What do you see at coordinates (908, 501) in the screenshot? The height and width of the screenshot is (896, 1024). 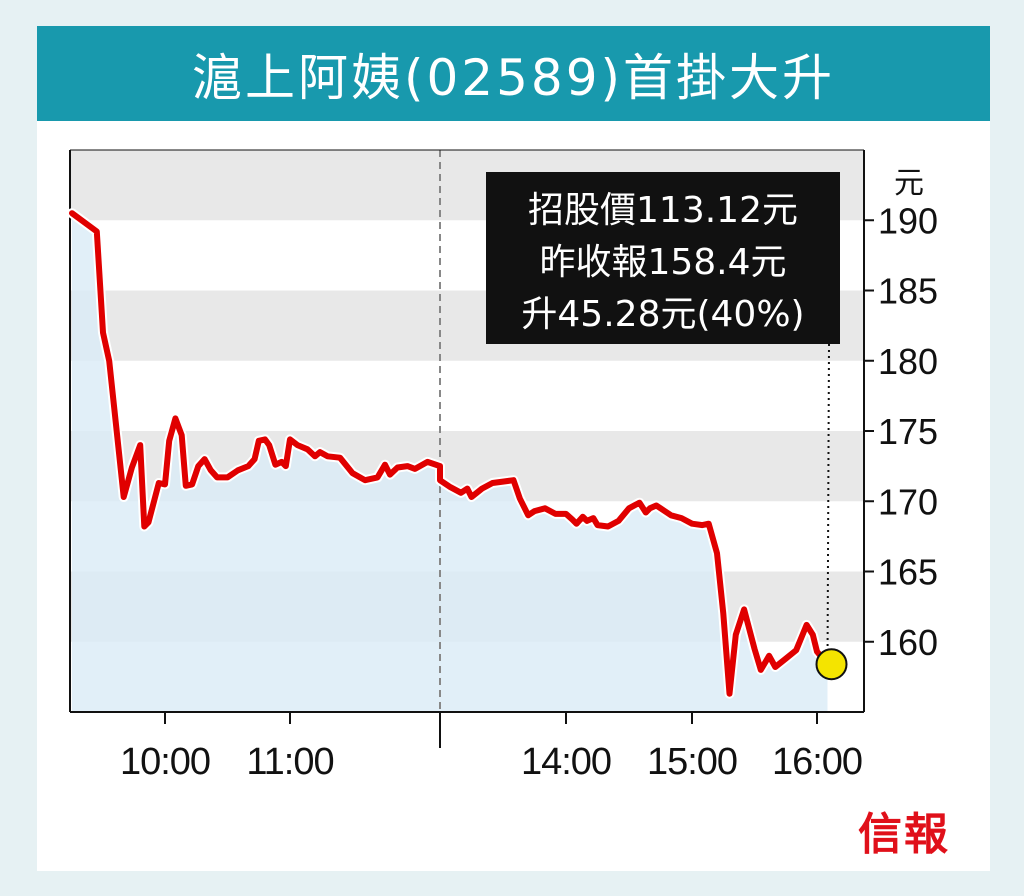 I see `y-tick-label: 170` at bounding box center [908, 501].